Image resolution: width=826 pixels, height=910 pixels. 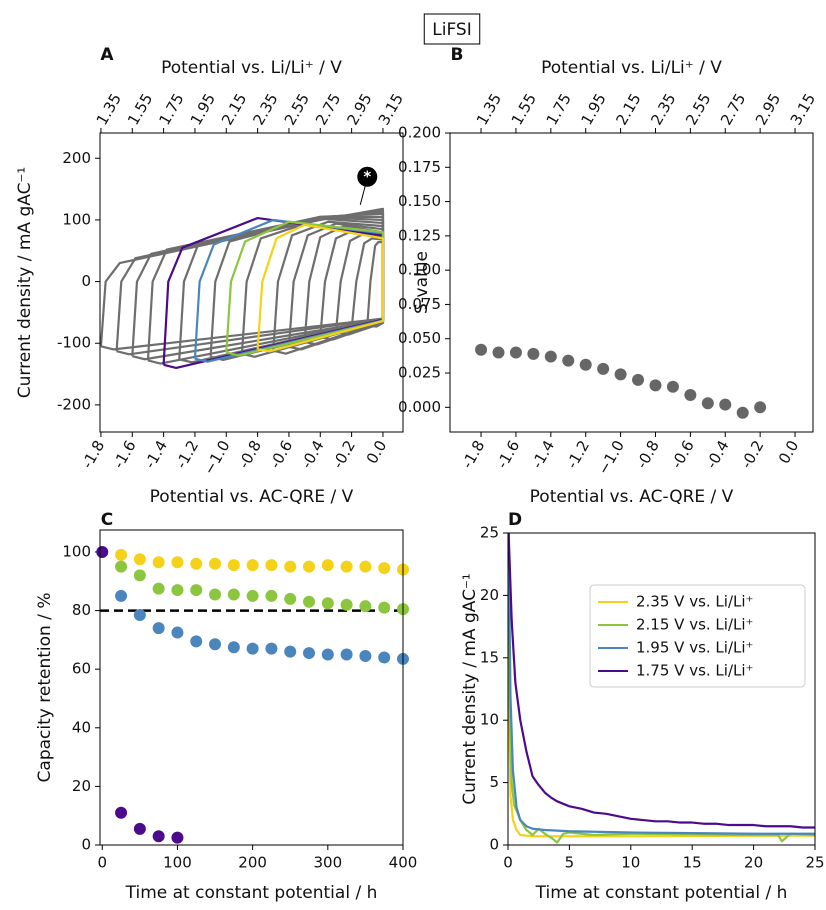 What do you see at coordinates (419, 235) in the screenshot?
I see `y-tick-label: 0.125` at bounding box center [419, 235].